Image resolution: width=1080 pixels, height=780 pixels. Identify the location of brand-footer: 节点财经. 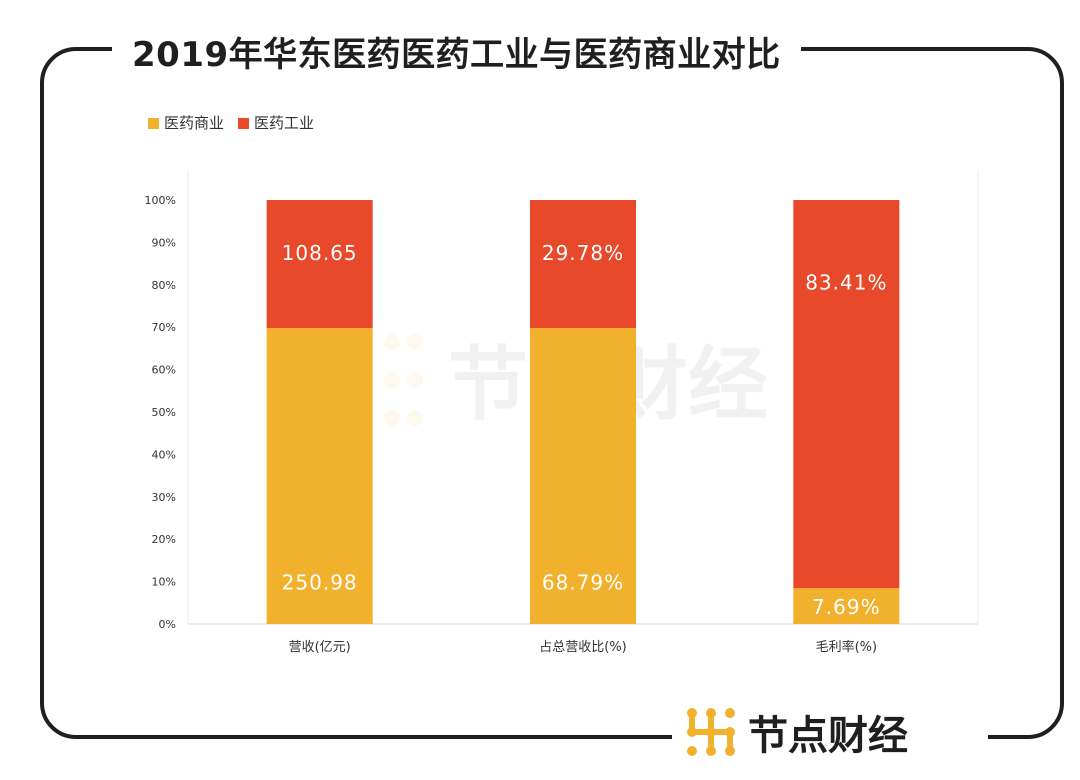
(830, 732).